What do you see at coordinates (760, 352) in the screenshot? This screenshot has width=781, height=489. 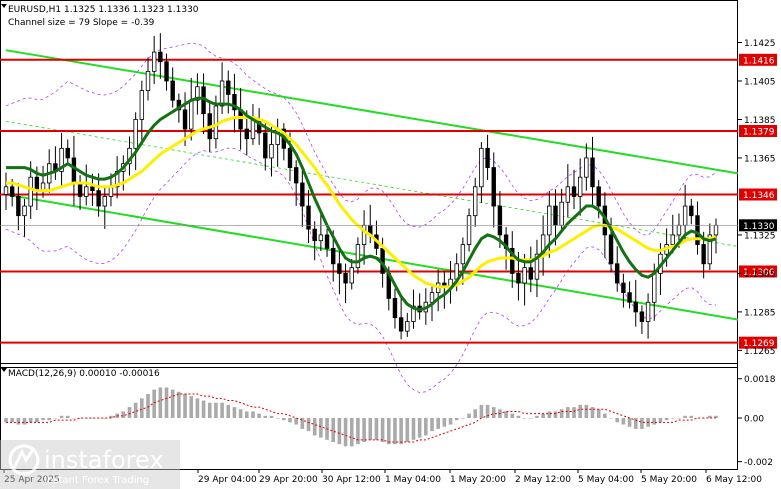 I see `y-tick-label: 1.1265` at bounding box center [760, 352].